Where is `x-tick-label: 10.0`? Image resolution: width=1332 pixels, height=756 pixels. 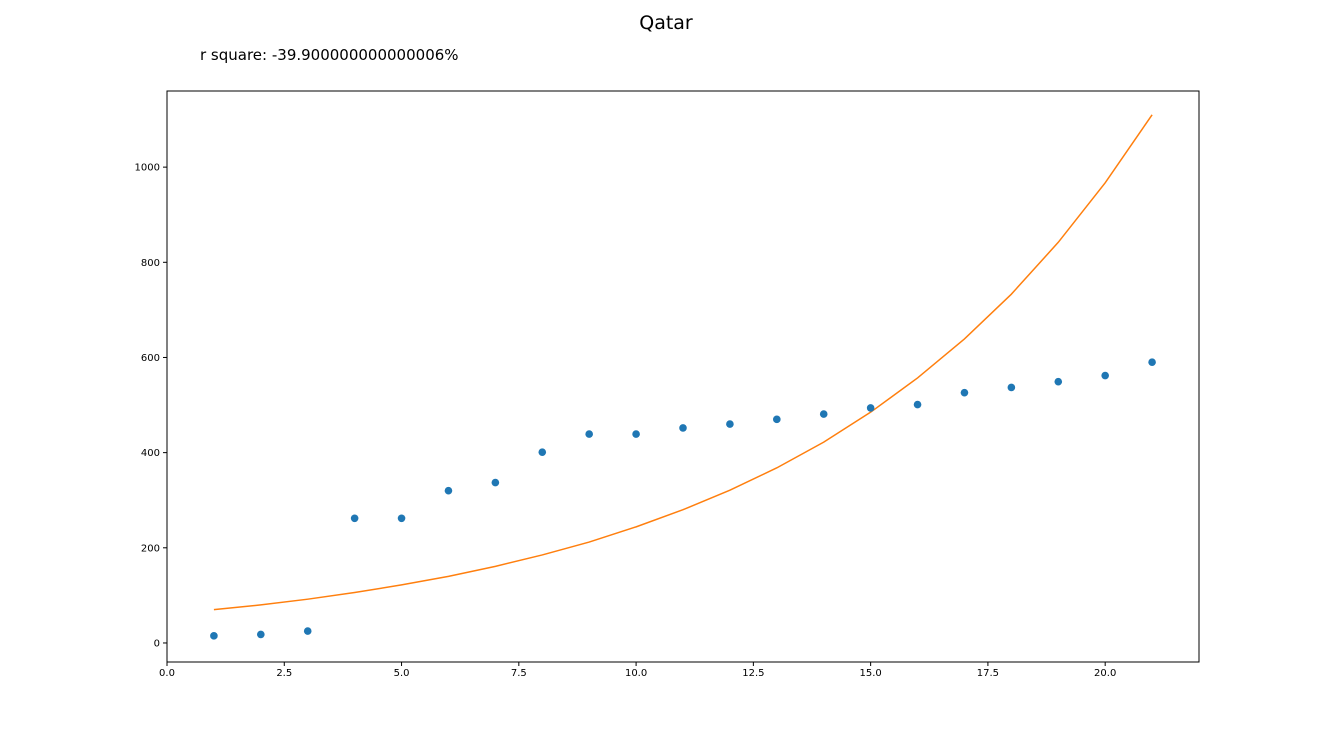
x-tick-label: 10.0 is located at coordinates (636, 673).